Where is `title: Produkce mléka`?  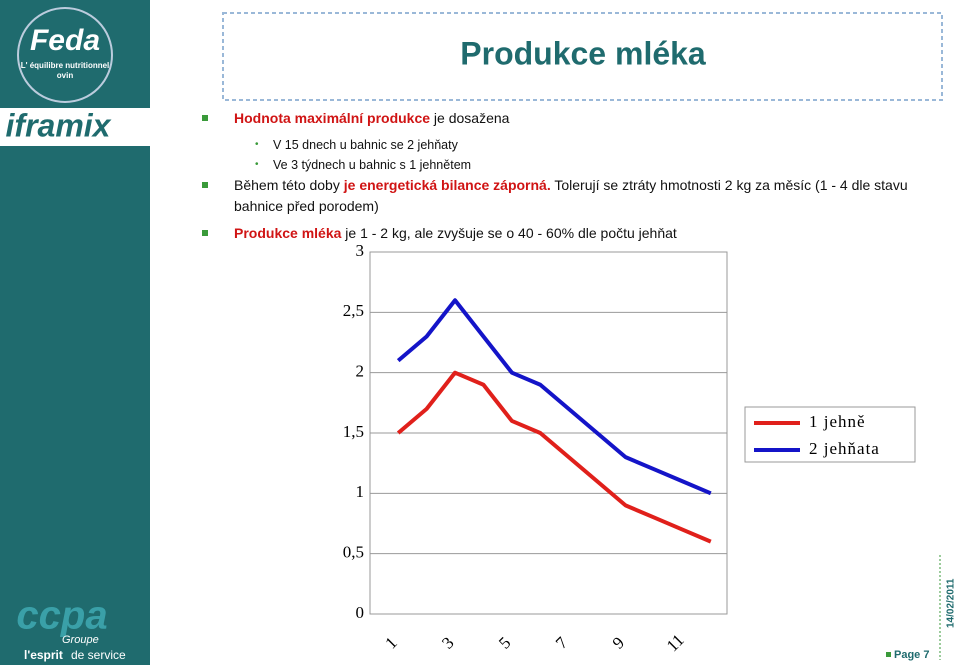
title: Produkce mléka is located at coordinates (583, 53).